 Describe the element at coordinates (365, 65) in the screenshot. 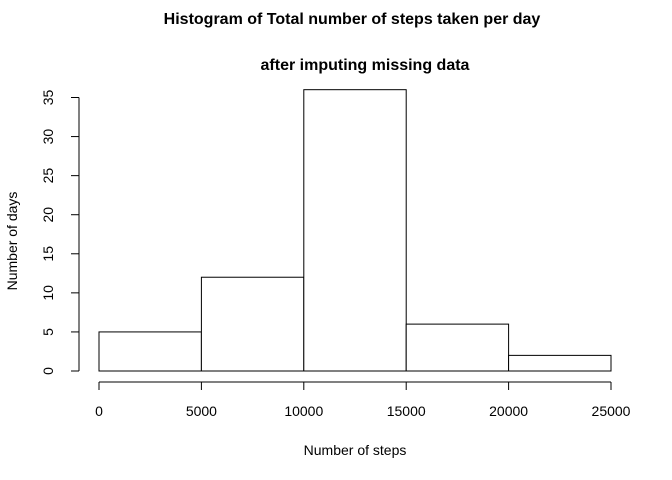

I see `chart-title-line2: after imputing missing data` at that location.